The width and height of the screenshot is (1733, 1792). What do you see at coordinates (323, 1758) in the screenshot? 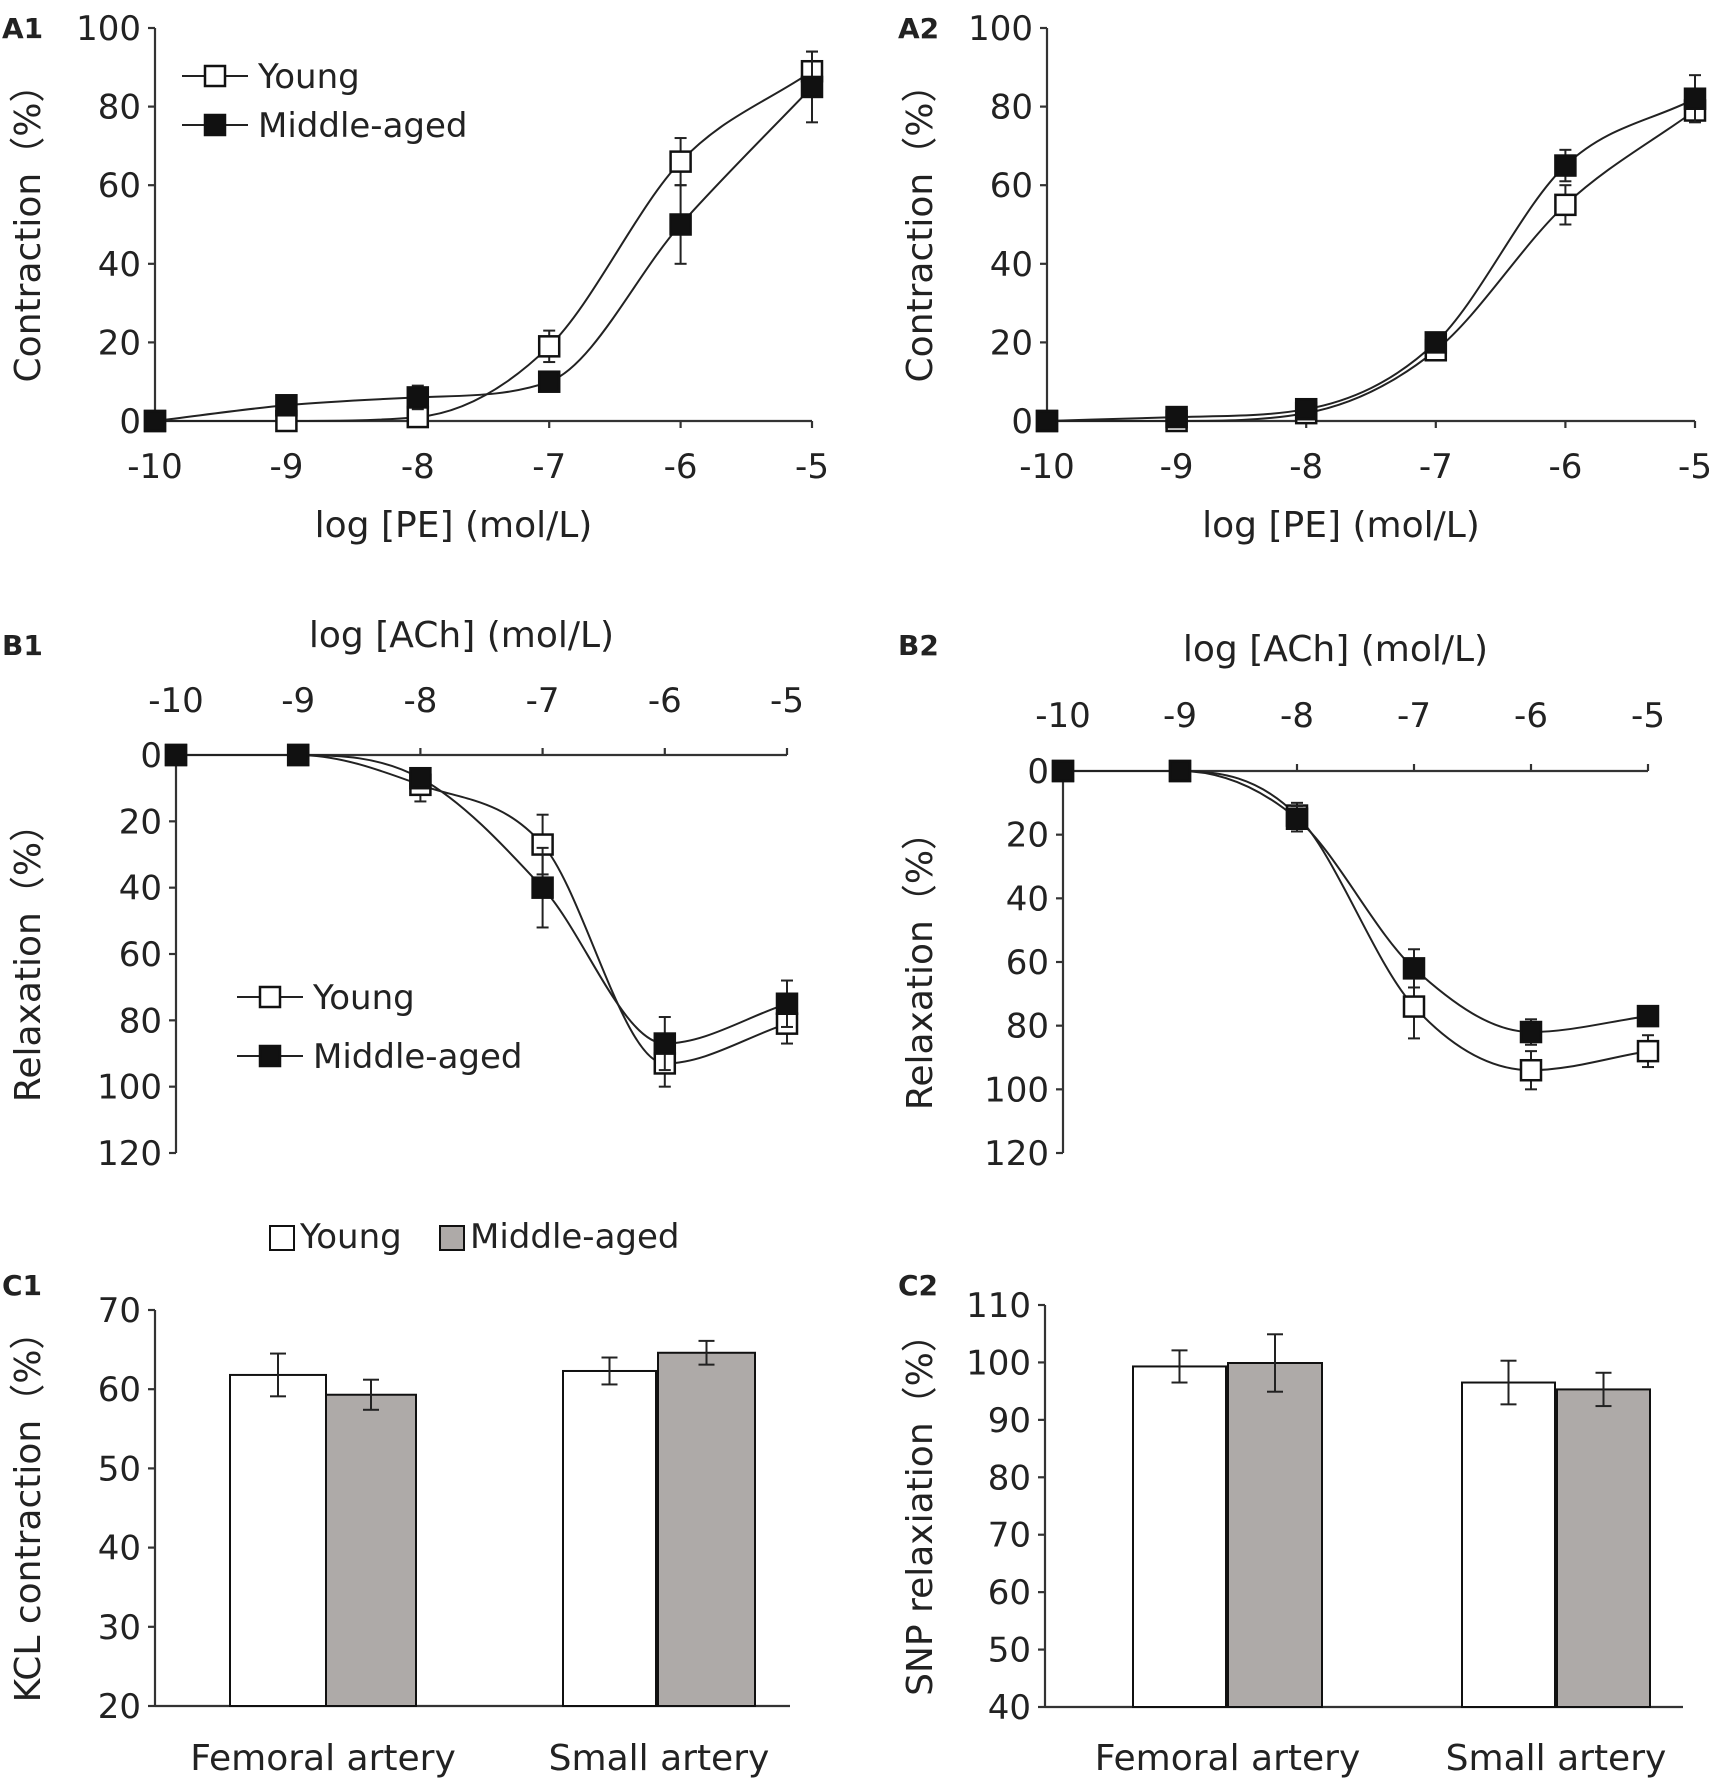
I see `category-label: Femoral artery` at bounding box center [323, 1758].